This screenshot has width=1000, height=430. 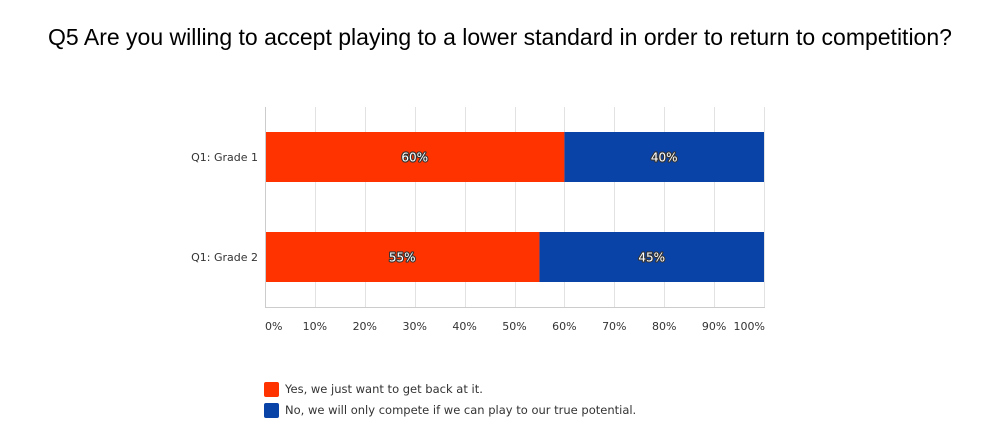 What do you see at coordinates (414, 326) in the screenshot?
I see `x-tick-label: 30%` at bounding box center [414, 326].